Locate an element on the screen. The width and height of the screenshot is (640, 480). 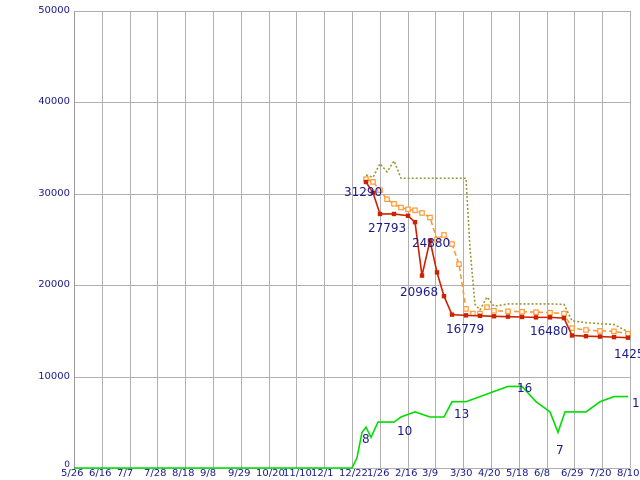
x-tick-label: 6/16 is located at coordinates (100, 473).